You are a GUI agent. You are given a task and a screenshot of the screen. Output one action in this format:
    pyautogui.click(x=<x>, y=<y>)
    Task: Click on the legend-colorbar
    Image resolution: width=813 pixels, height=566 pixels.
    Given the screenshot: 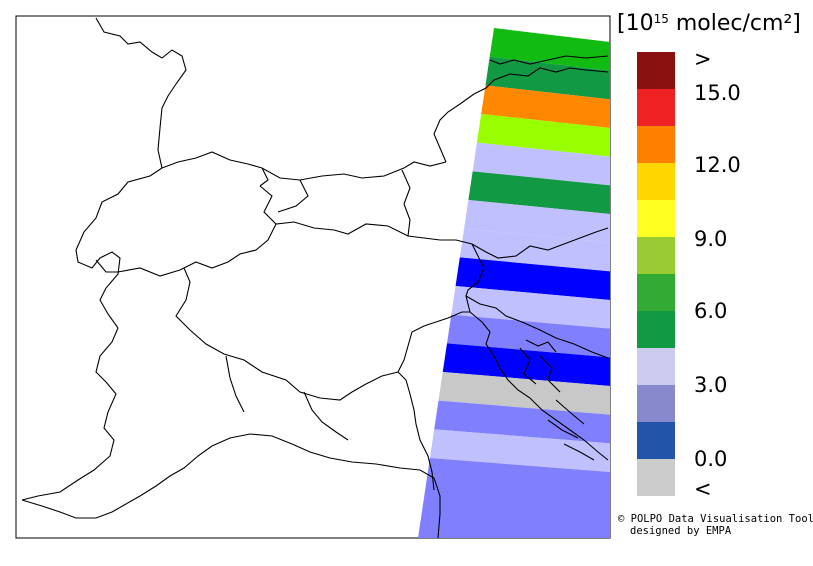 What is the action you would take?
    pyautogui.click(x=656, y=274)
    